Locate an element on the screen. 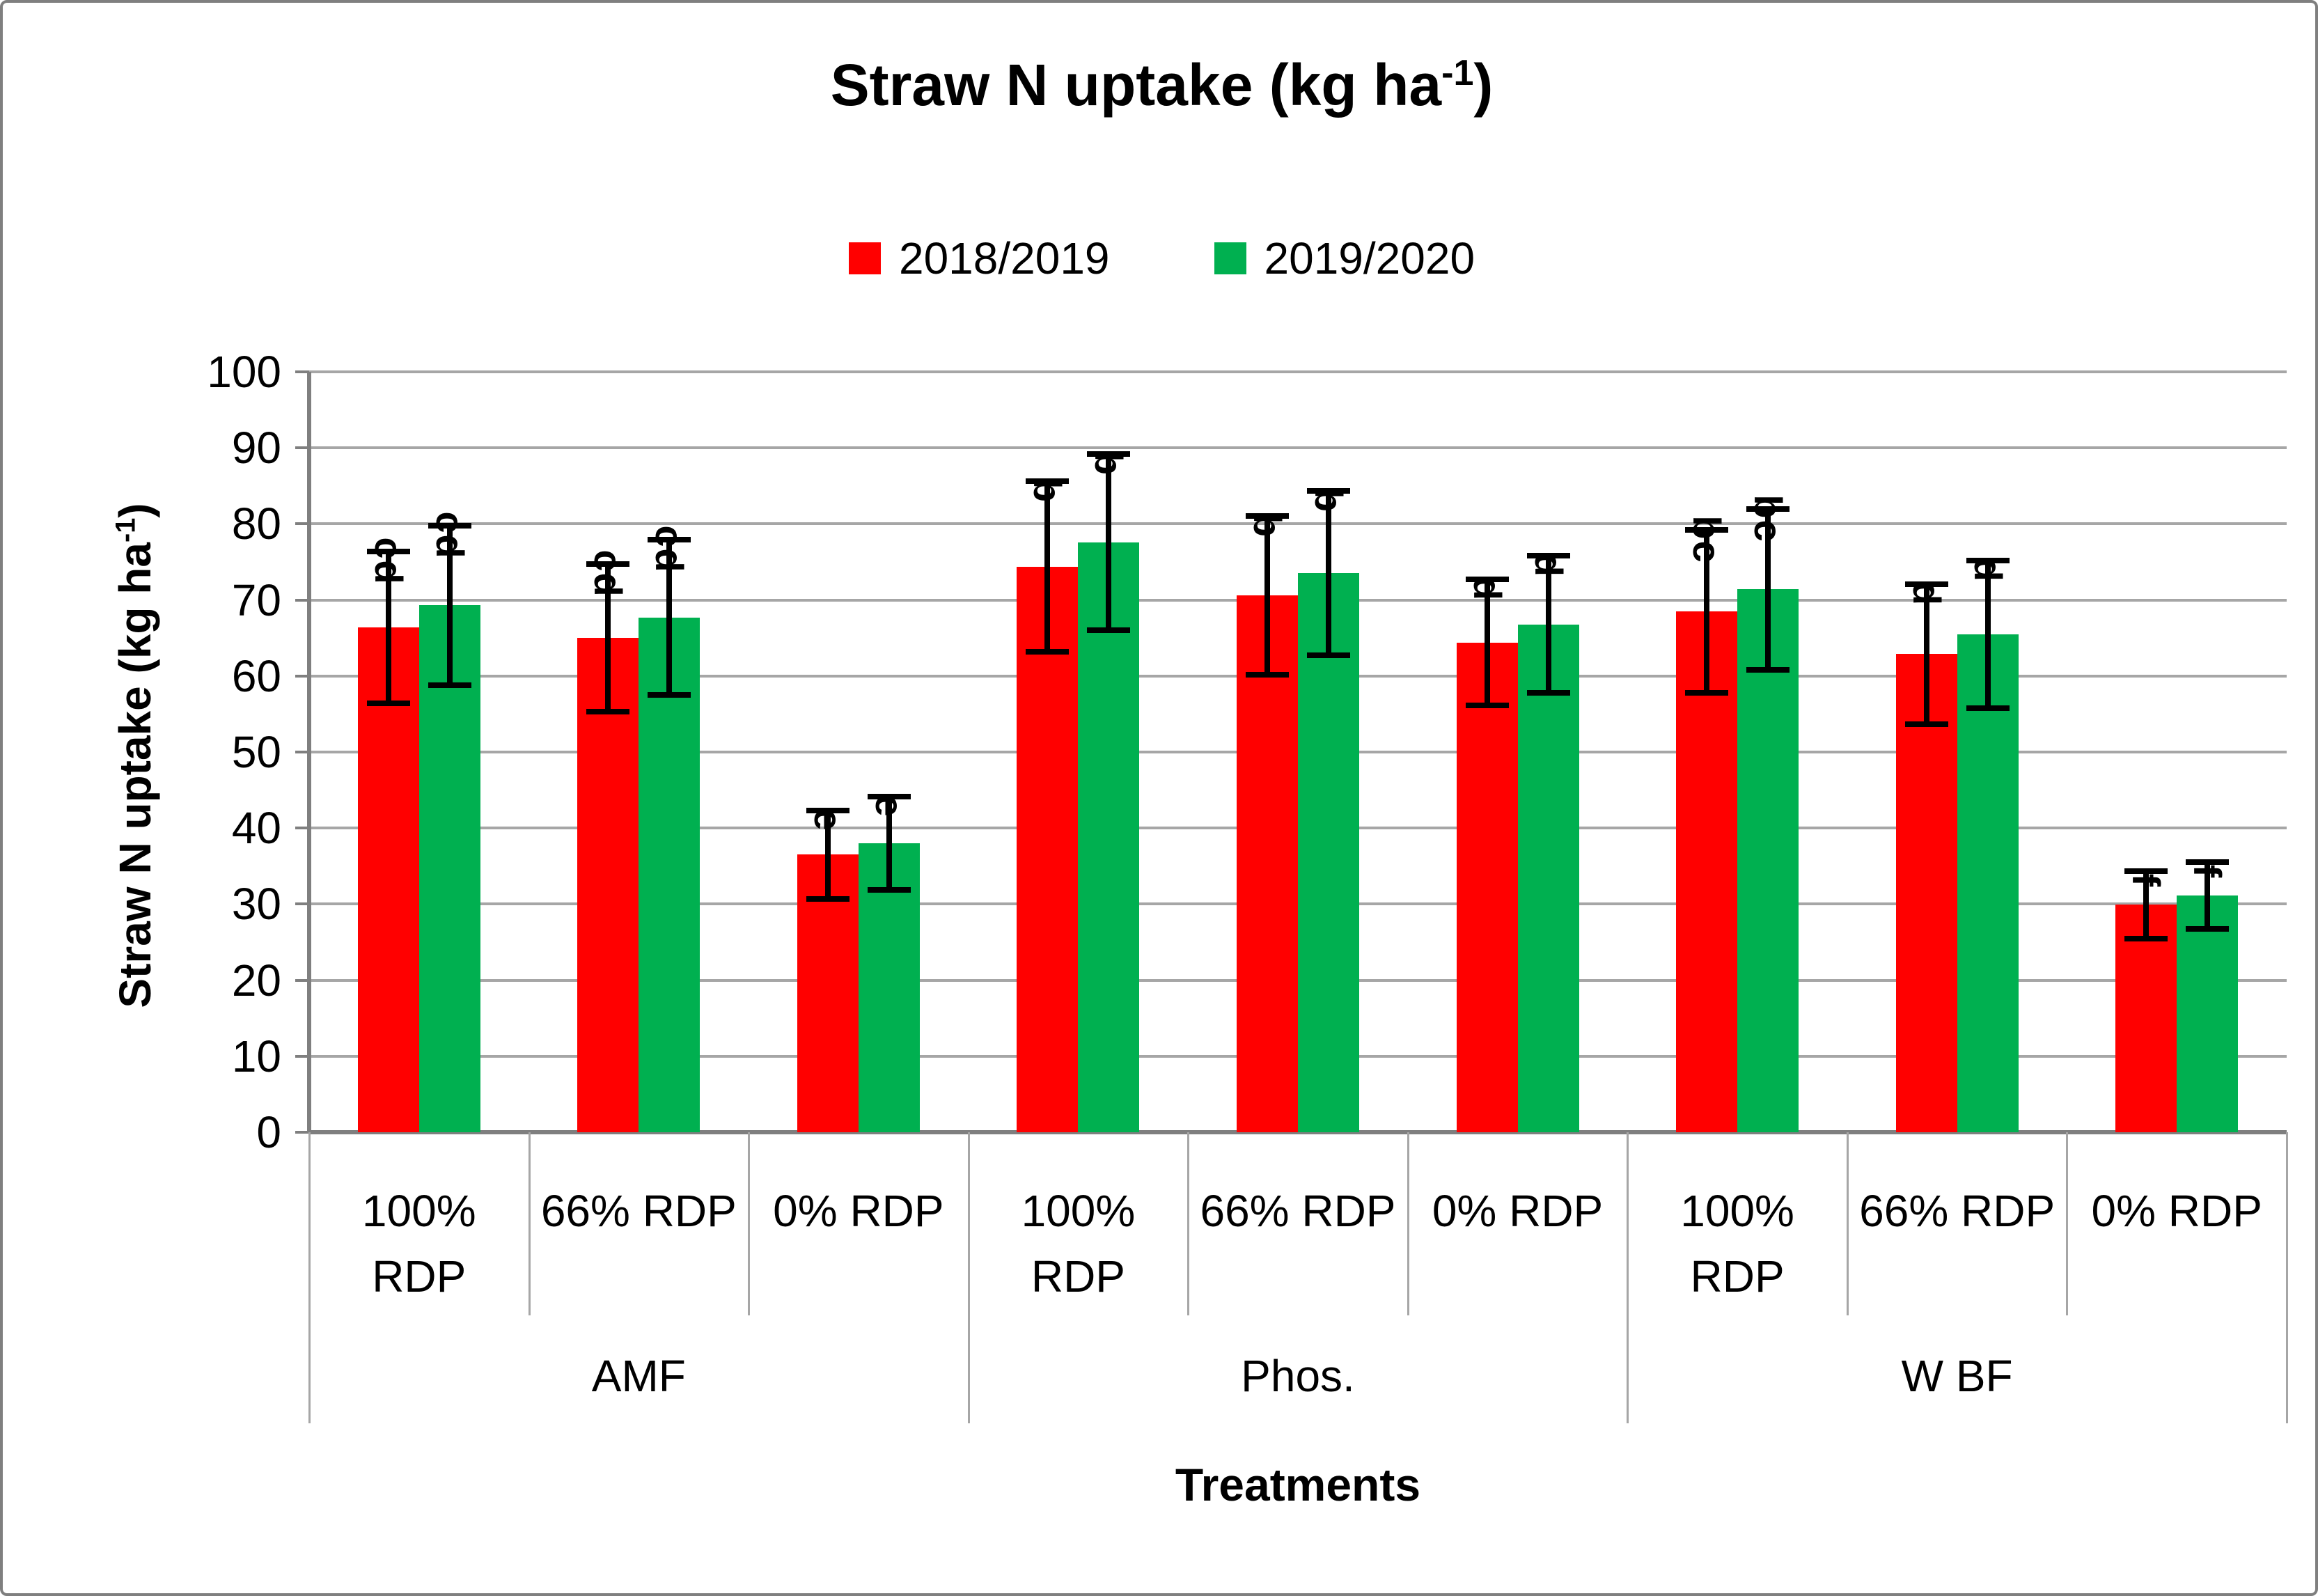  category-label: 66% RDP is located at coordinates (1298, 1211).